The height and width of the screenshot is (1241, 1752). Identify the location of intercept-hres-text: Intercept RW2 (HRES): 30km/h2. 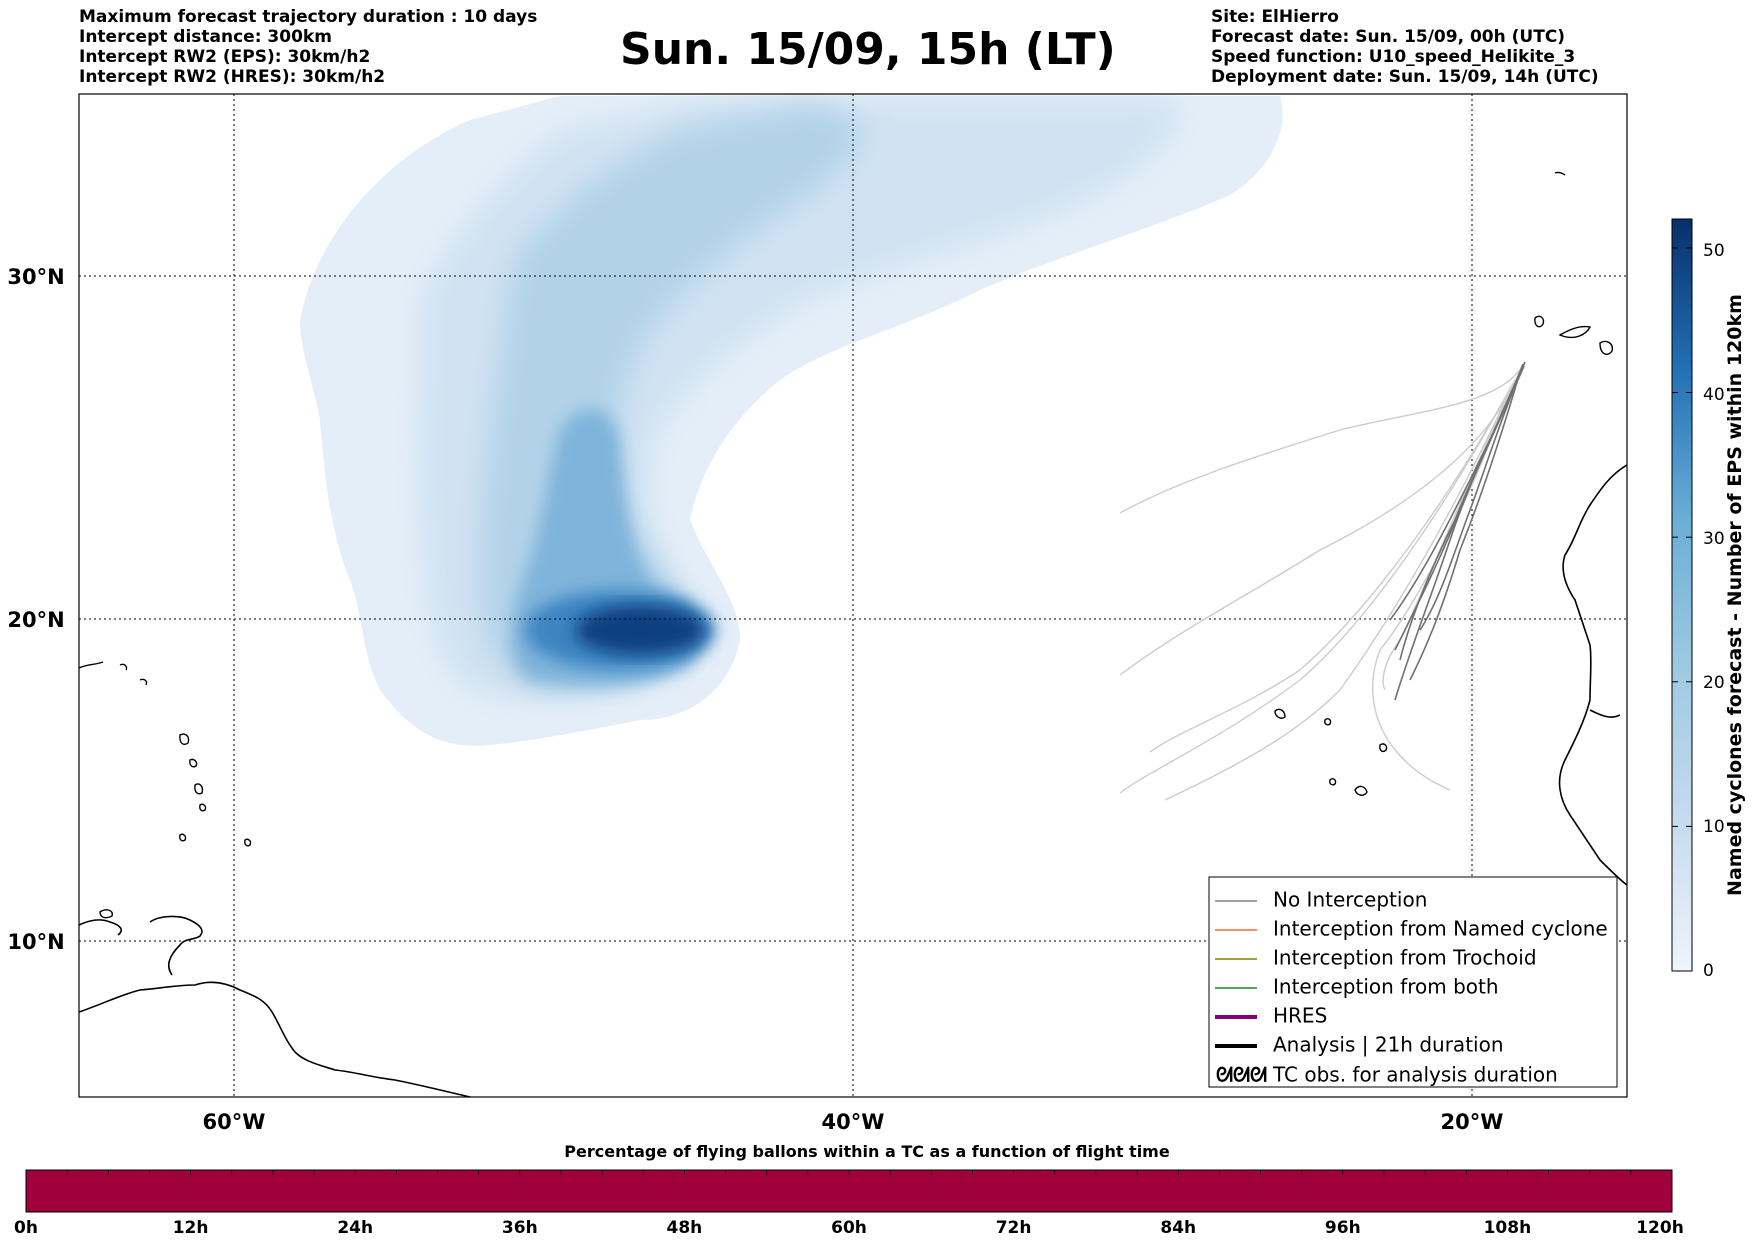
(232, 77).